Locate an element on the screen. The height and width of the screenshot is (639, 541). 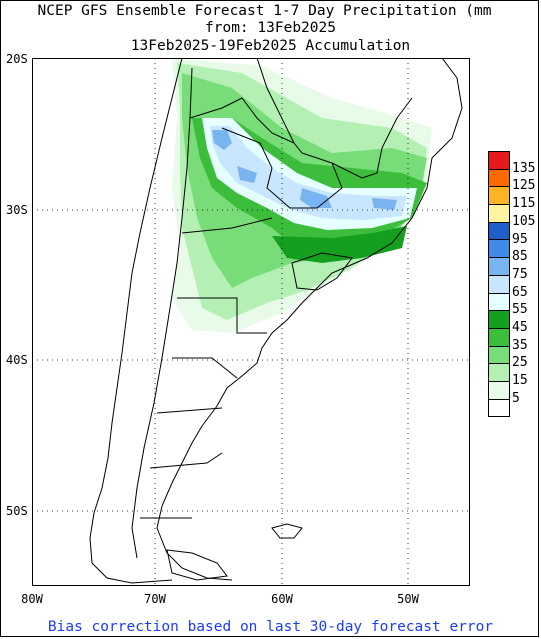
colorbar-label: 45 is located at coordinates (520, 327).